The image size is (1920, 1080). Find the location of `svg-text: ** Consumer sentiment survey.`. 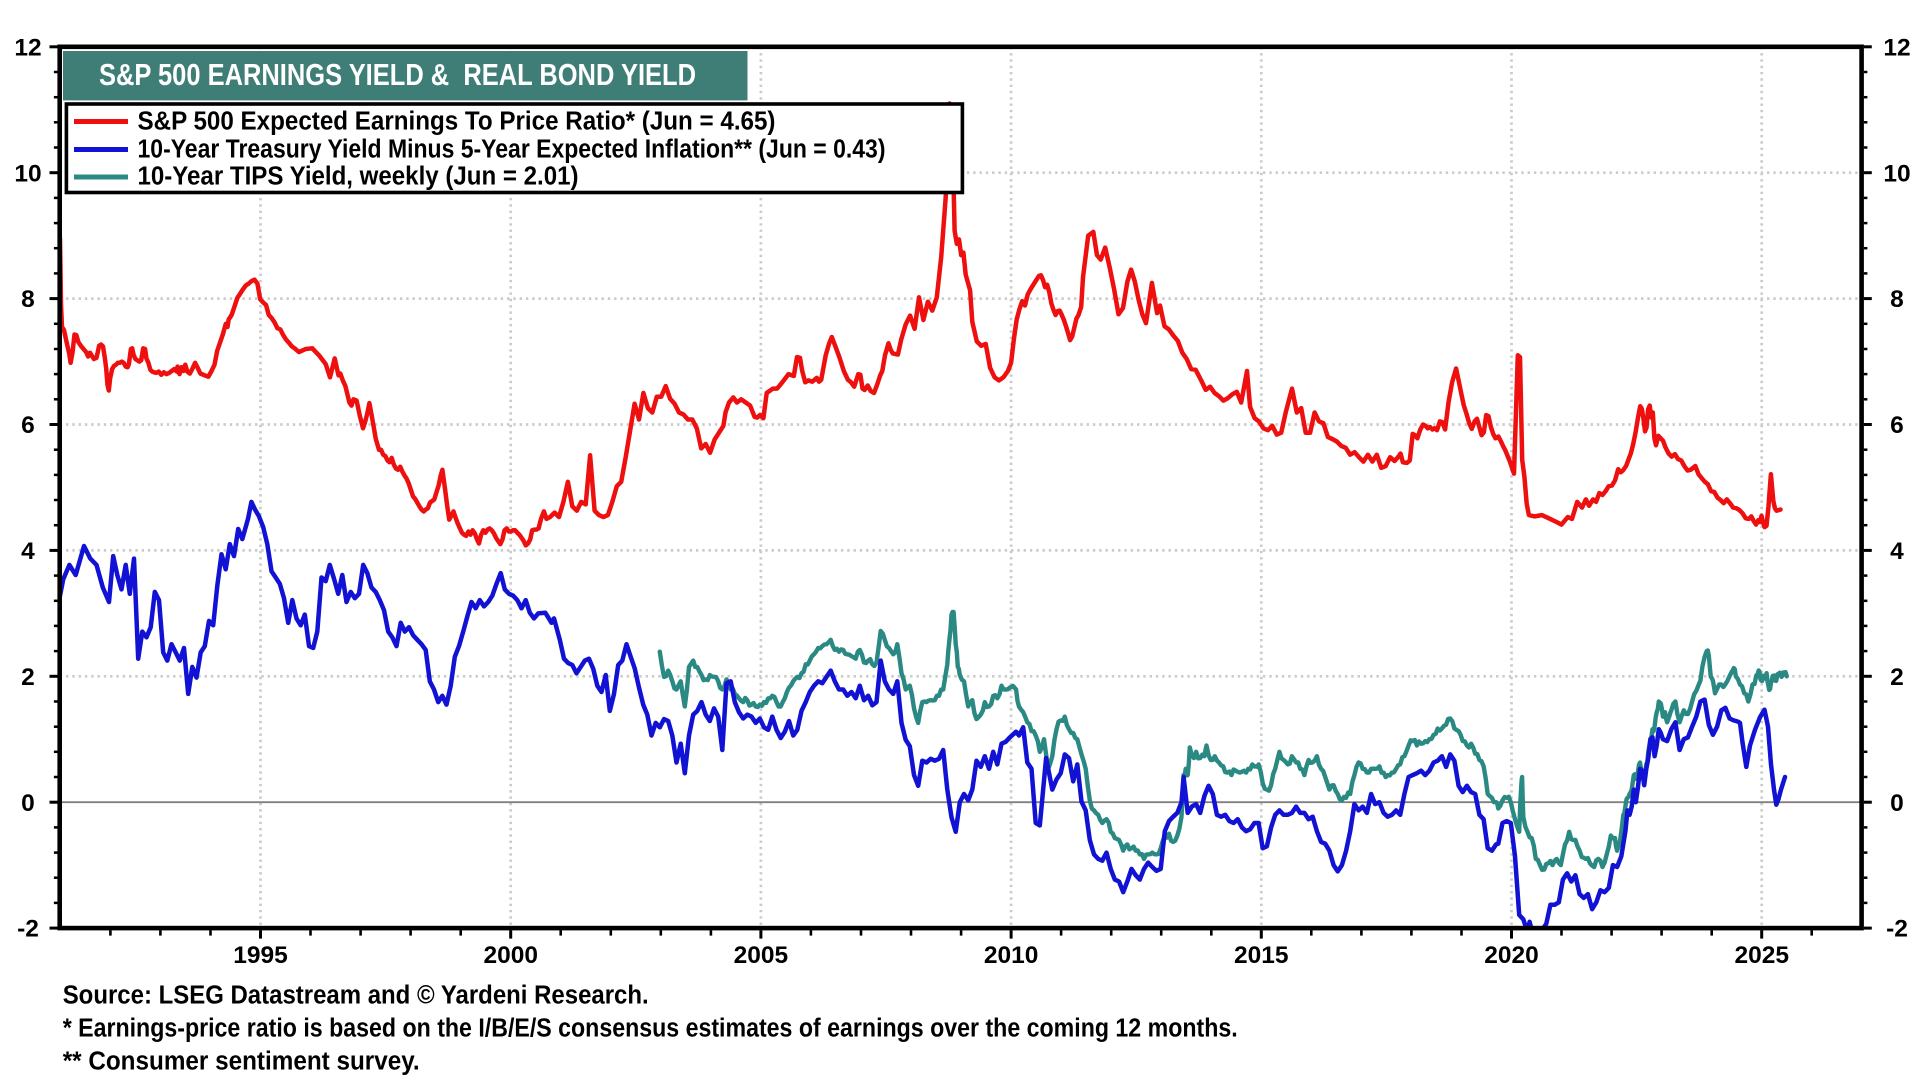

svg-text: ** Consumer sentiment survey. is located at coordinates (241, 1062).